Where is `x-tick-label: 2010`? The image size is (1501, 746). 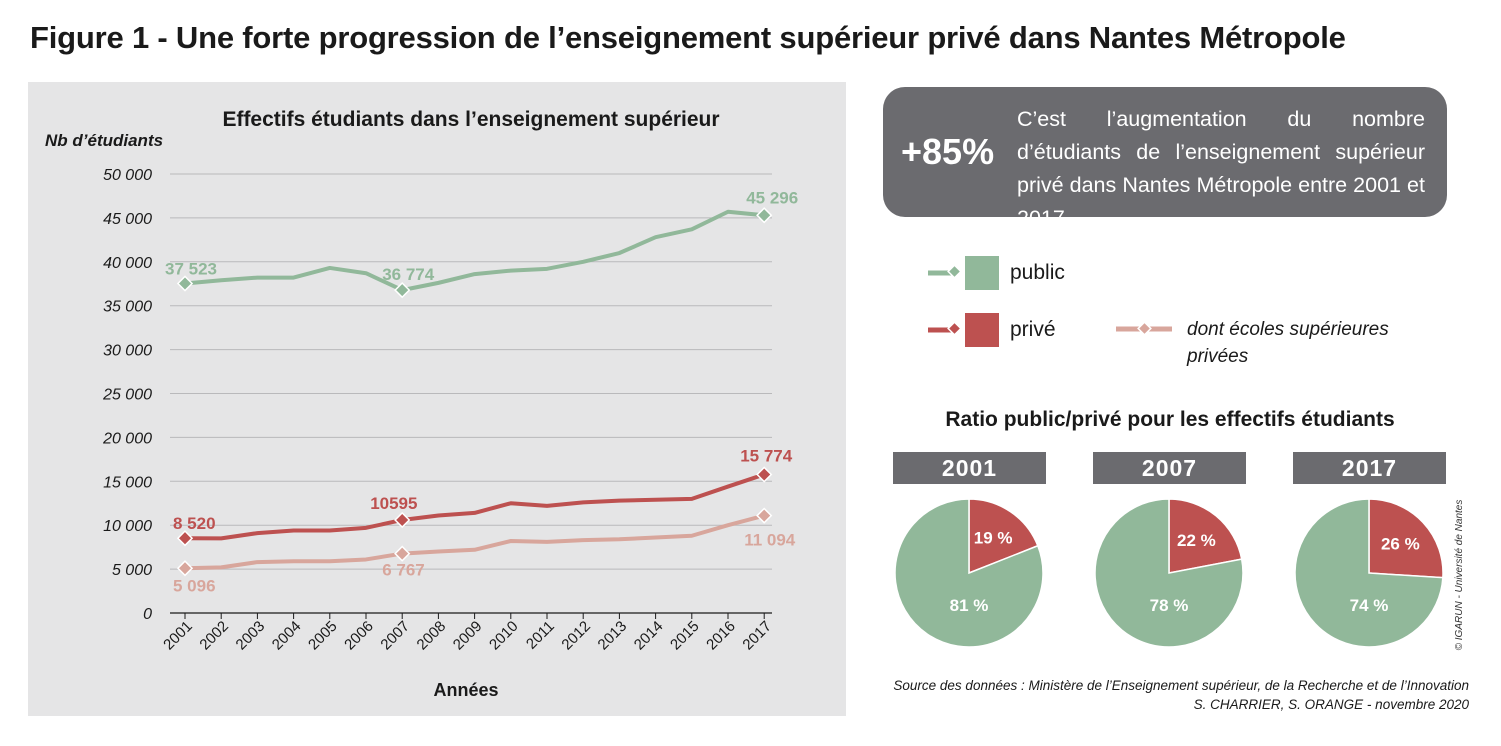 x-tick-label: 2010 is located at coordinates (504, 636).